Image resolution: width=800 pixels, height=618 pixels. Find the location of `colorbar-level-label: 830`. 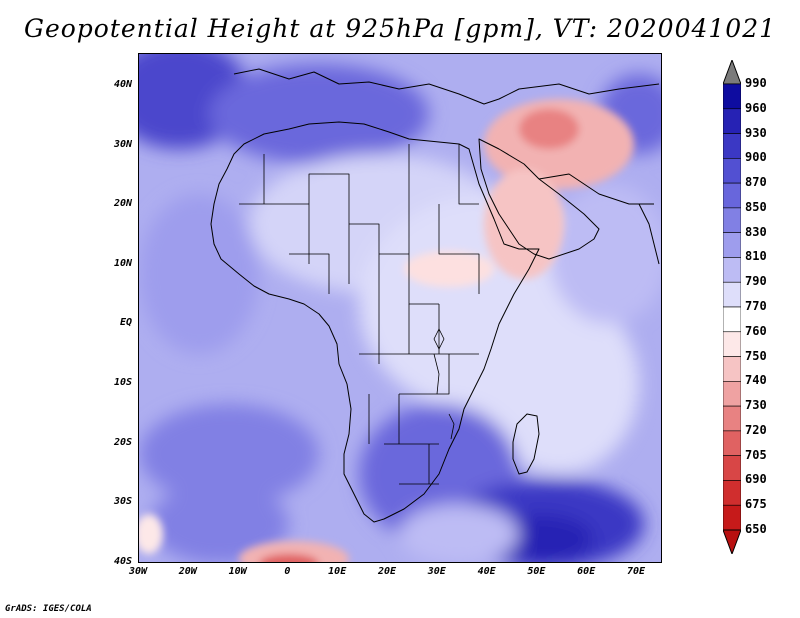

colorbar-level-label: 830 is located at coordinates (756, 231).